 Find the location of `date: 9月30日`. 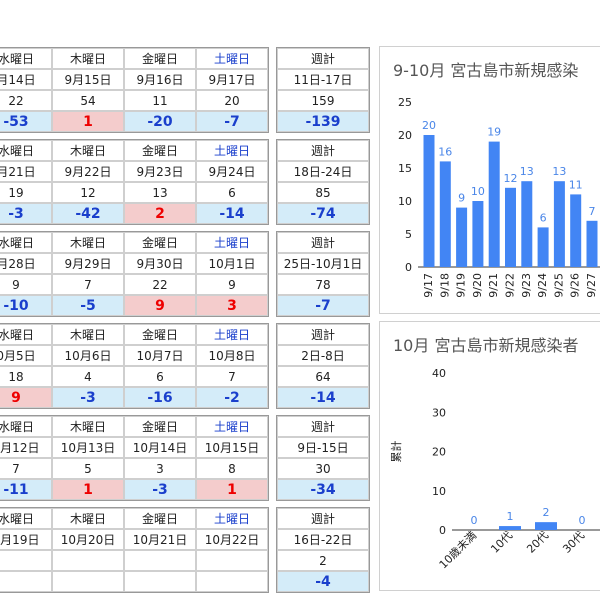

date: 9月30日 is located at coordinates (160, 263).